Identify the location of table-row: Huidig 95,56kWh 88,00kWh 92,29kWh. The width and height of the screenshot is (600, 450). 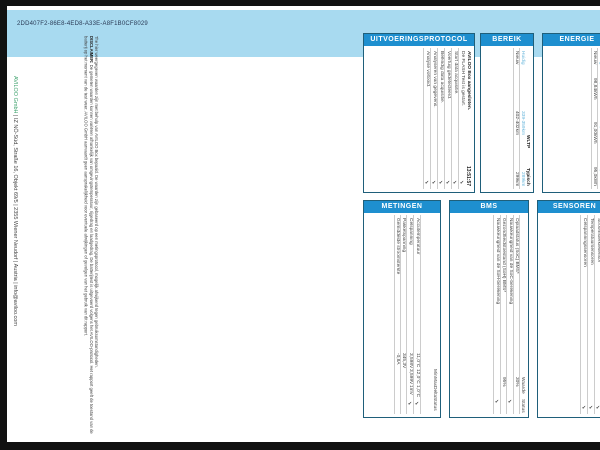
(598, 118).